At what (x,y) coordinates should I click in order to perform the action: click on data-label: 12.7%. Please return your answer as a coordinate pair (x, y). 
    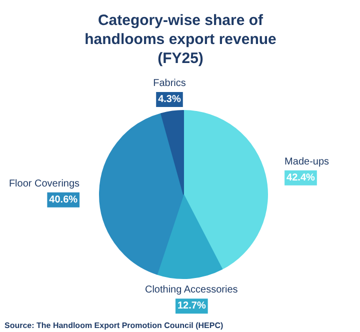
    Looking at the image, I should click on (191, 306).